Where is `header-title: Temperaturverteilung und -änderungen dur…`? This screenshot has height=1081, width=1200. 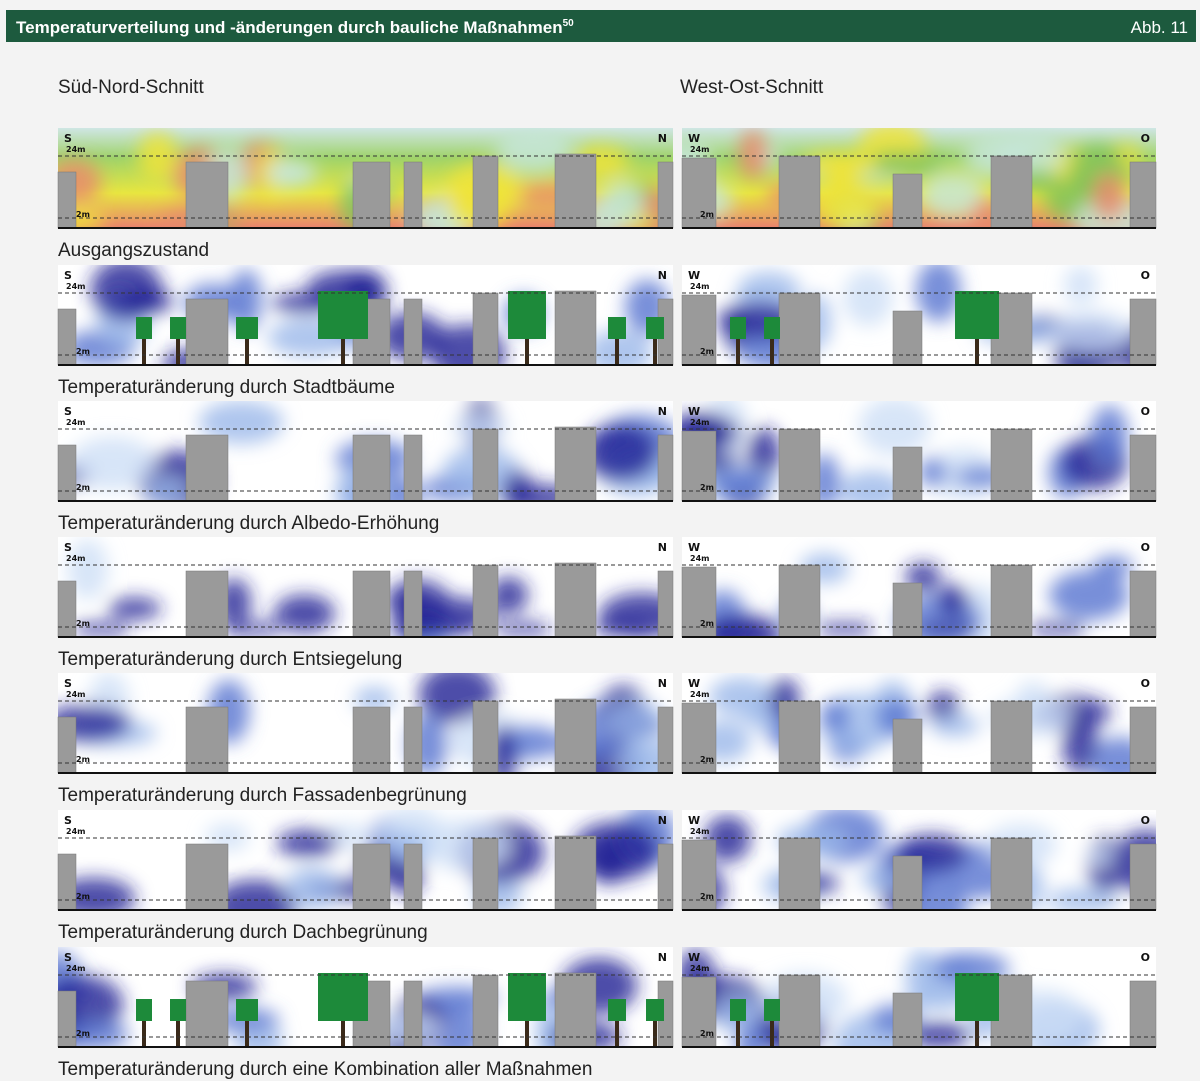
header-title: Temperaturverteilung und -änderungen dur… is located at coordinates (295, 27).